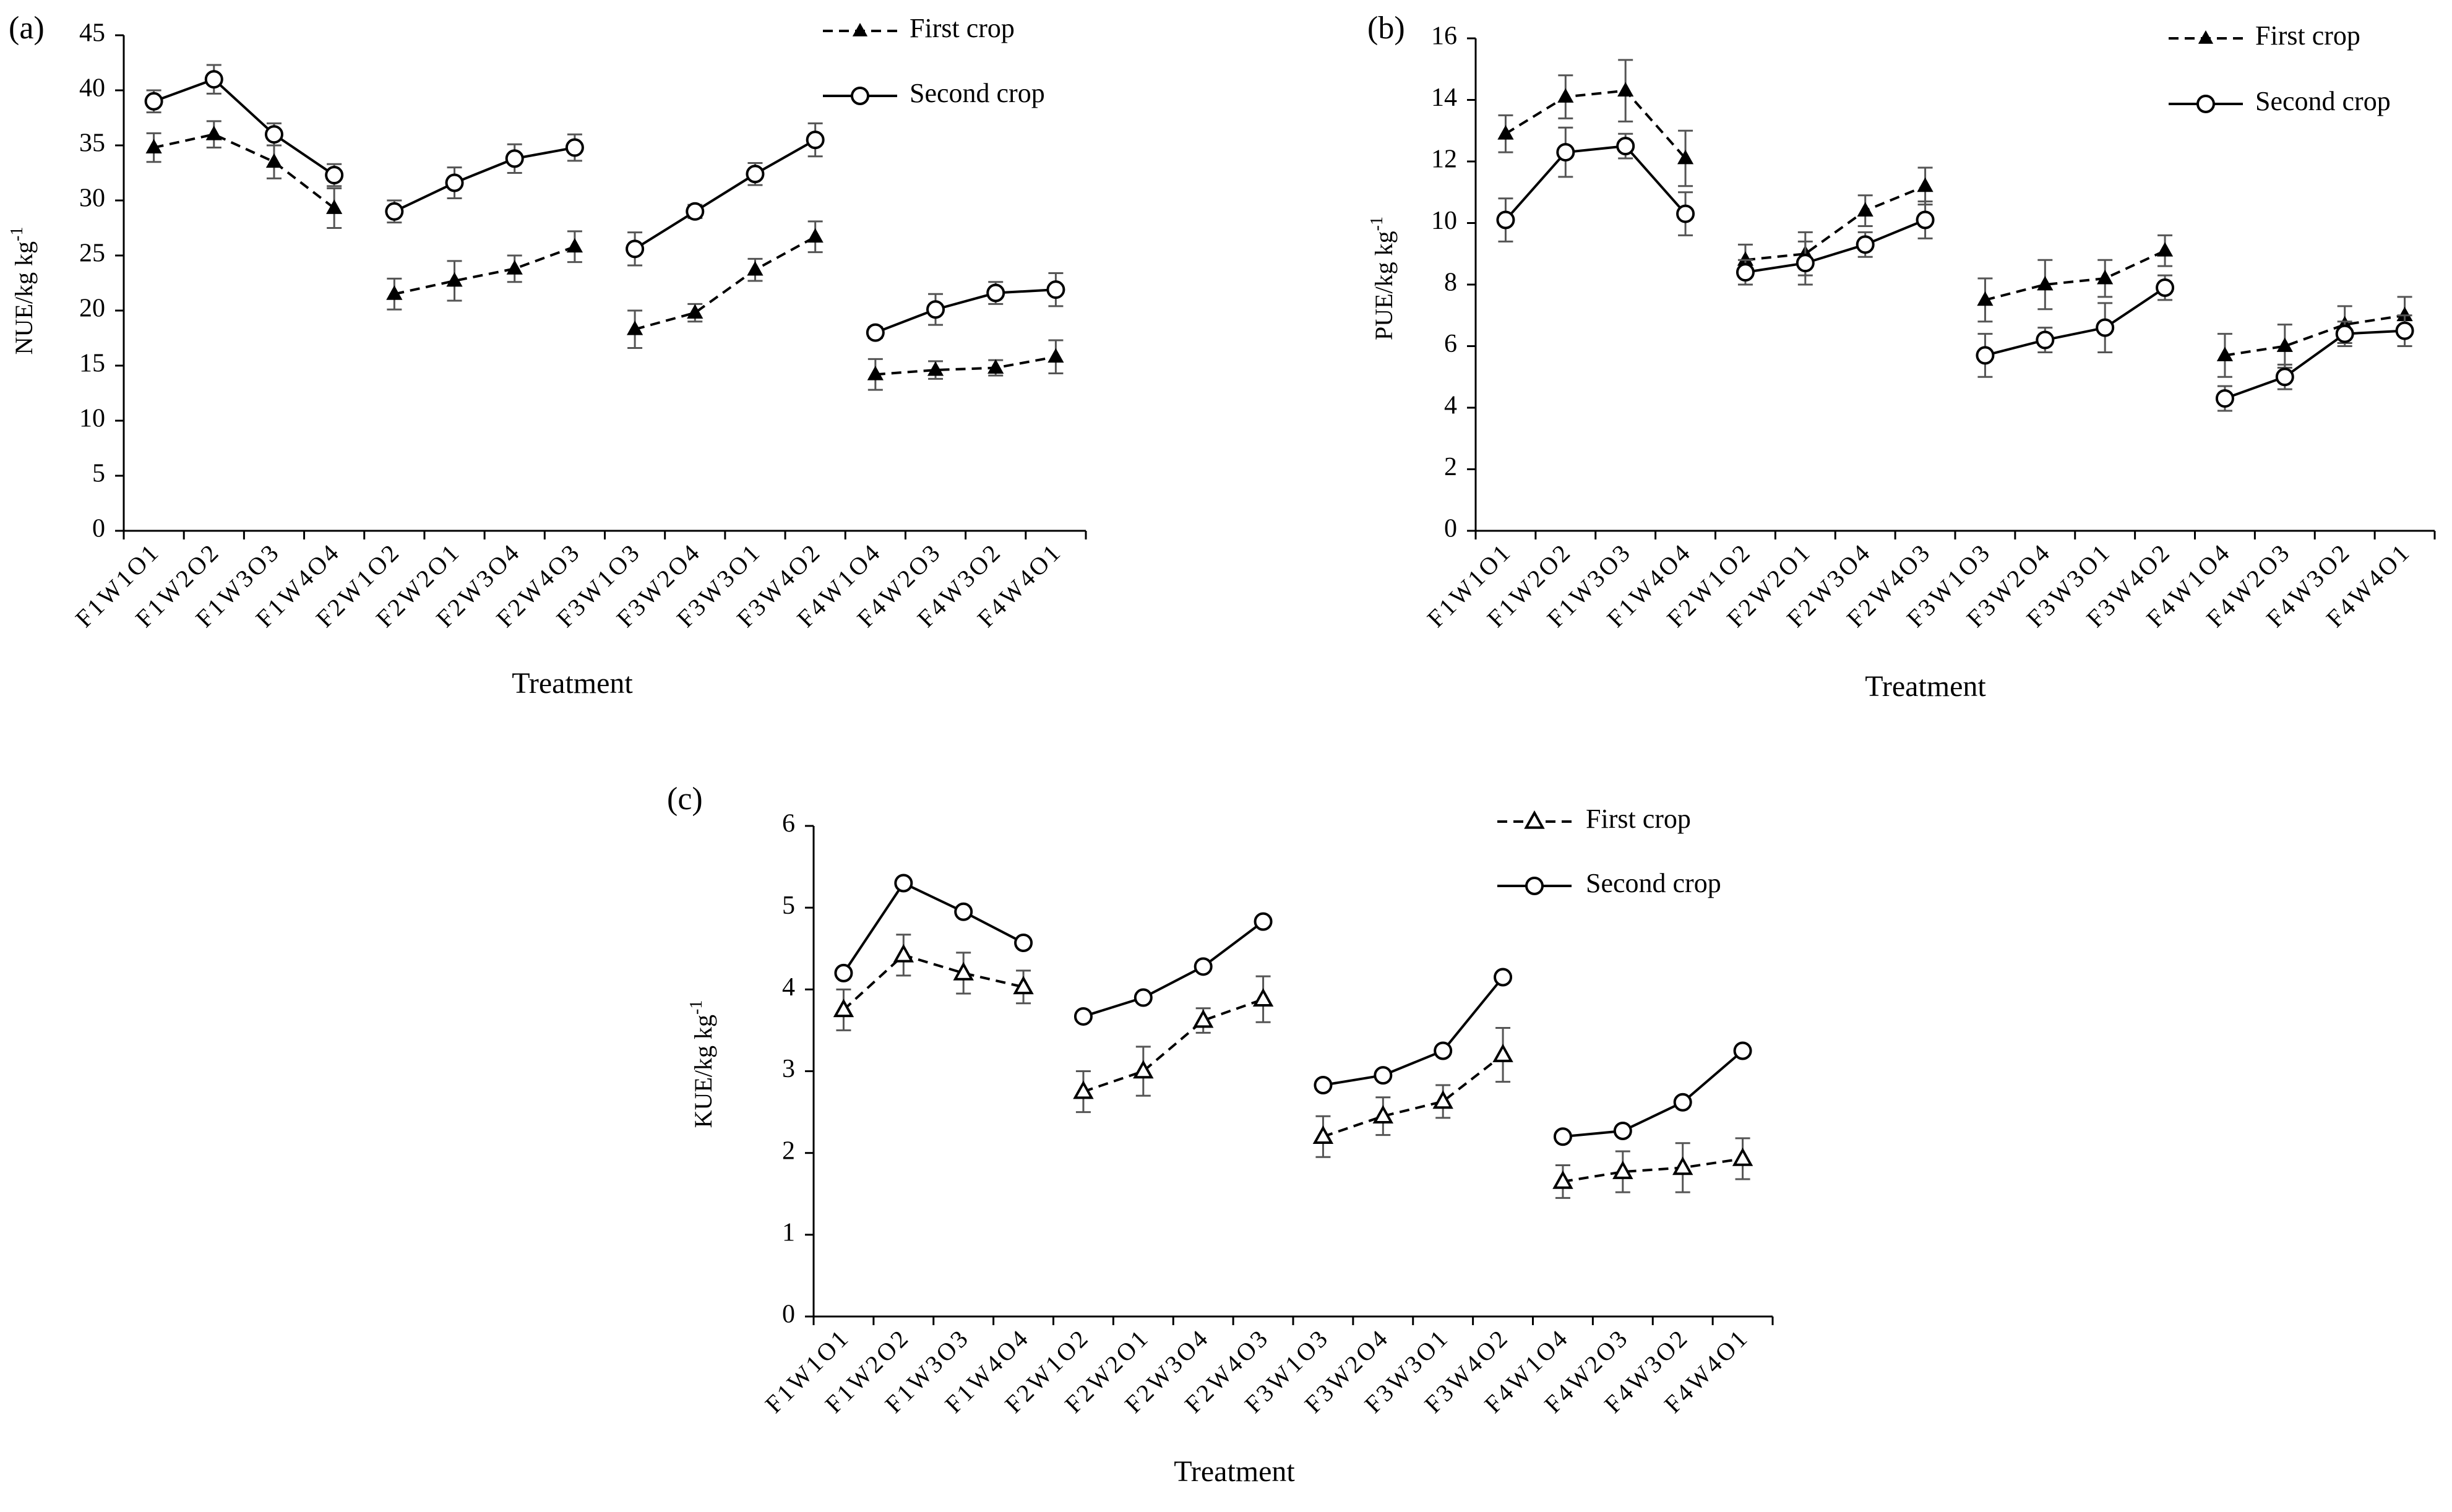 The image size is (2452, 1512). What do you see at coordinates (98, 529) in the screenshot?
I see `y-tick-label: 0` at bounding box center [98, 529].